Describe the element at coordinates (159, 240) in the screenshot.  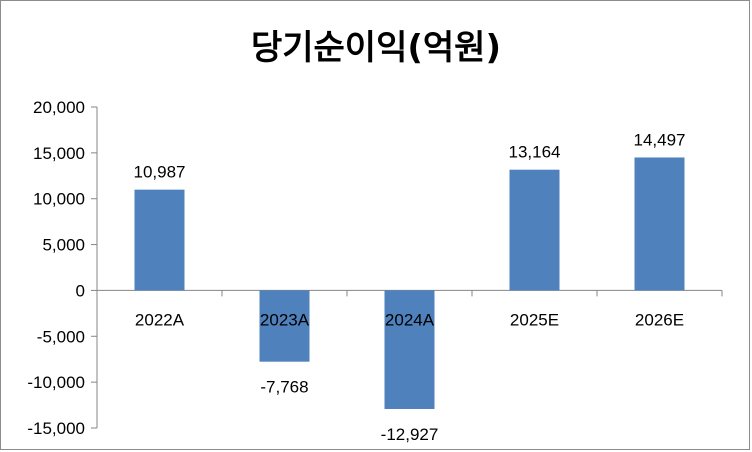
I see `bar-2022A` at that location.